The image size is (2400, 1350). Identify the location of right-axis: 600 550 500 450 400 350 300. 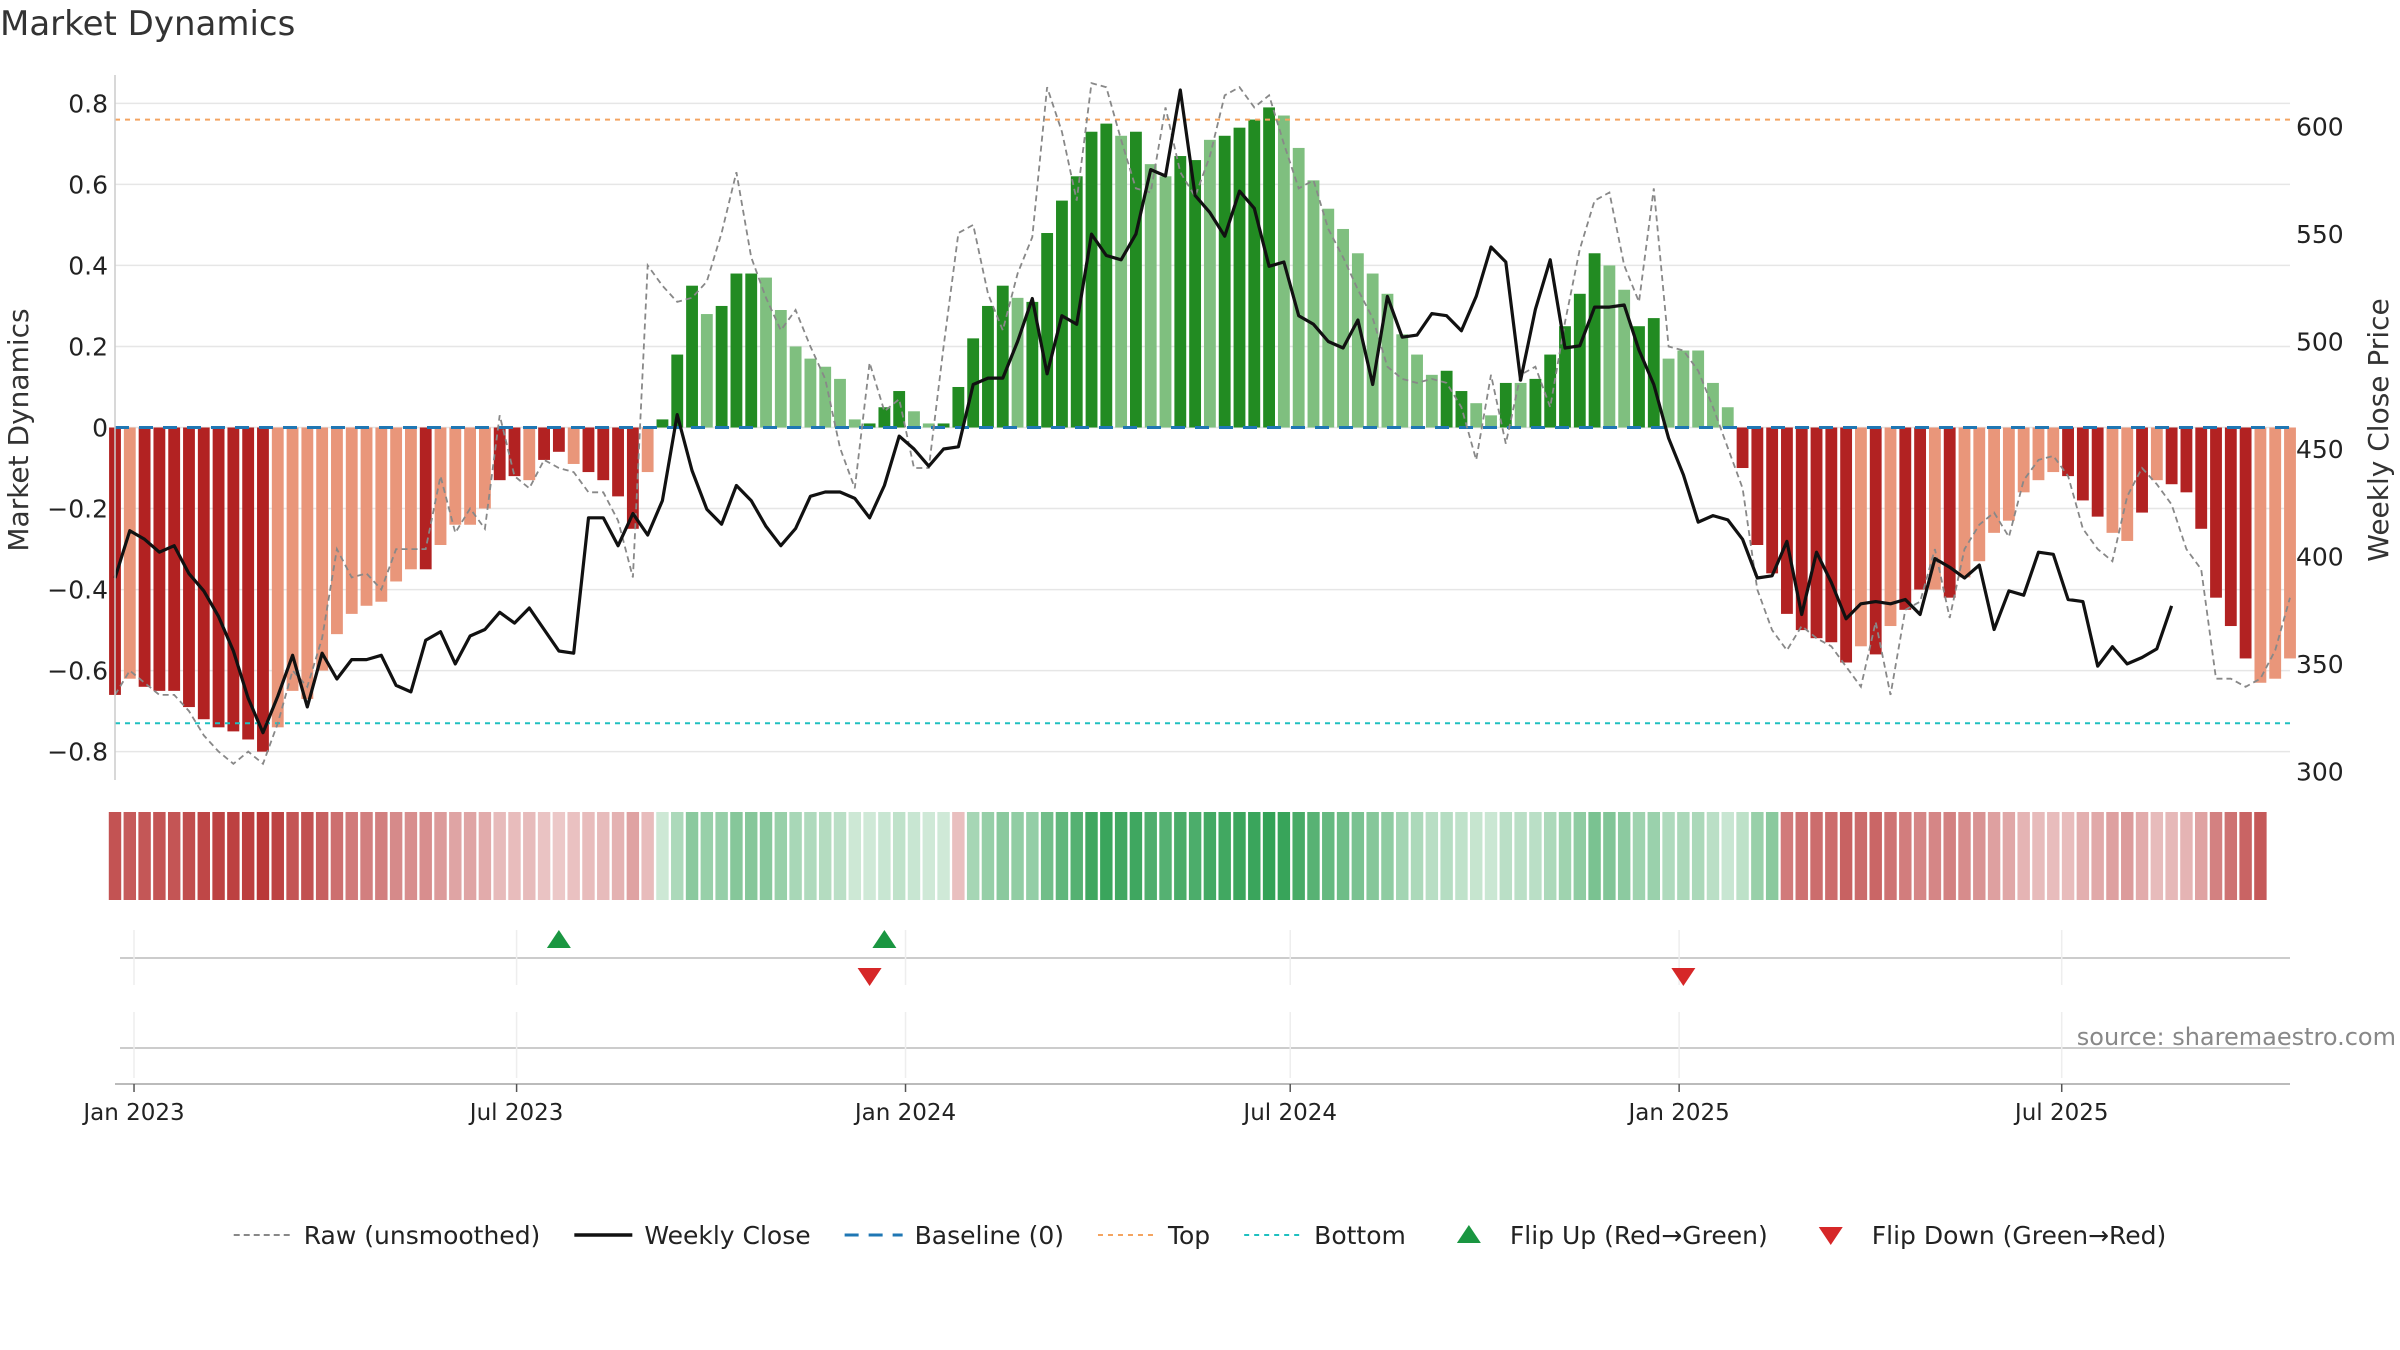
(2320, 450).